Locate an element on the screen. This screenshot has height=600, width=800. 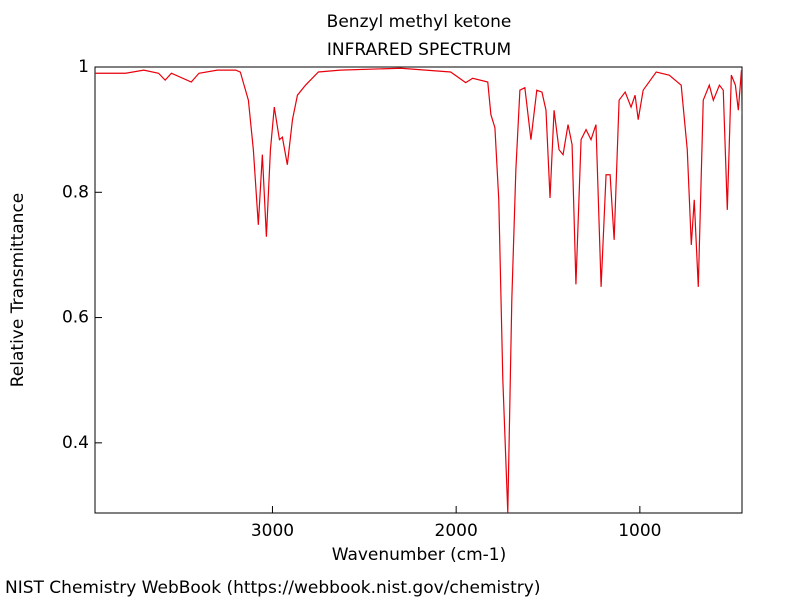
y-tick-label: 1 is located at coordinates (83, 67).